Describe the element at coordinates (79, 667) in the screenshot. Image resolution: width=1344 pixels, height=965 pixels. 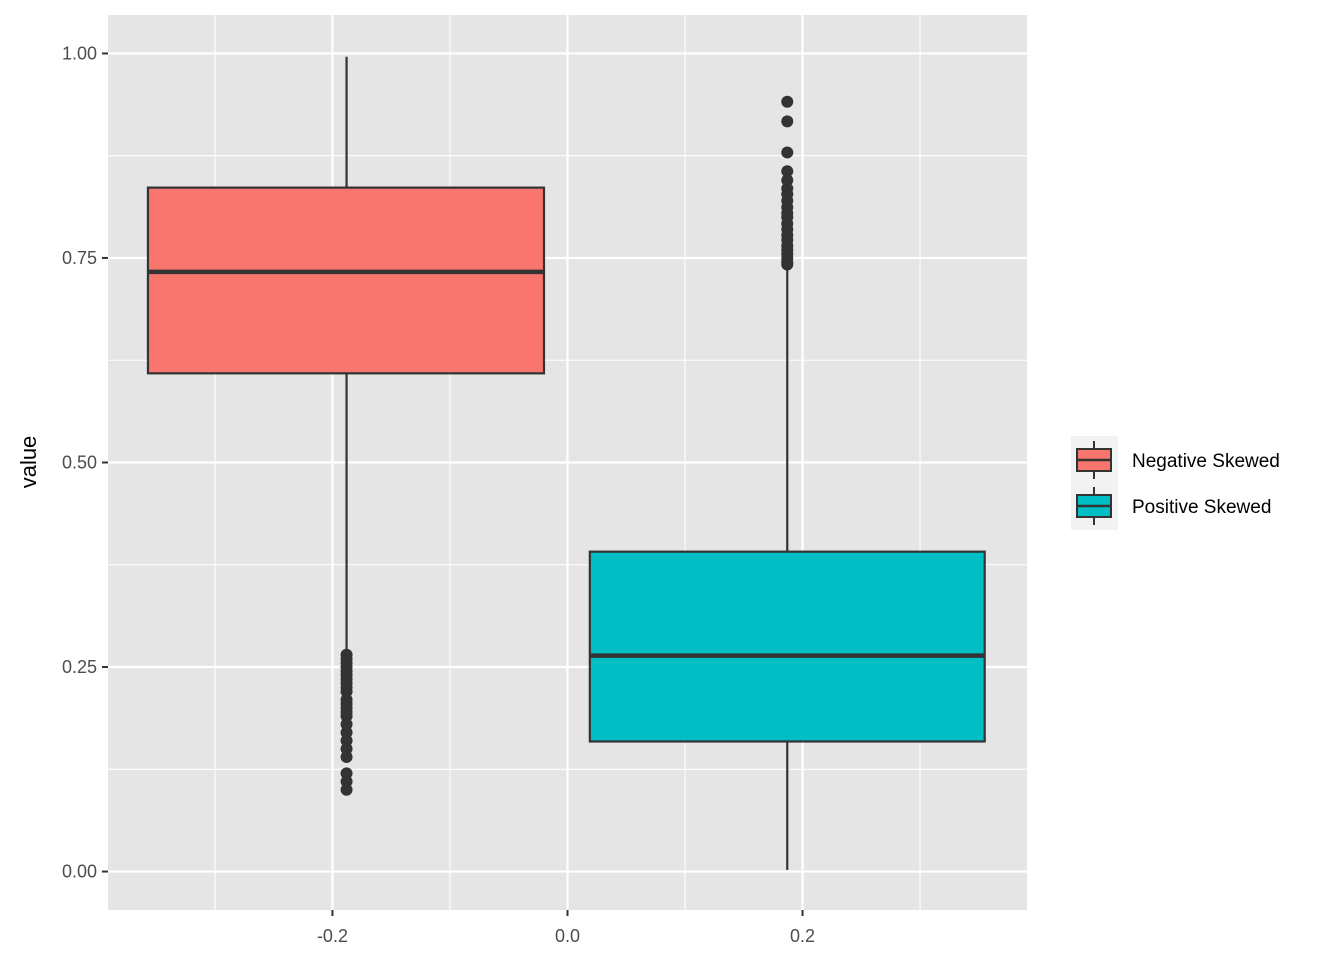
I see `y-tick-label: 0.25` at that location.